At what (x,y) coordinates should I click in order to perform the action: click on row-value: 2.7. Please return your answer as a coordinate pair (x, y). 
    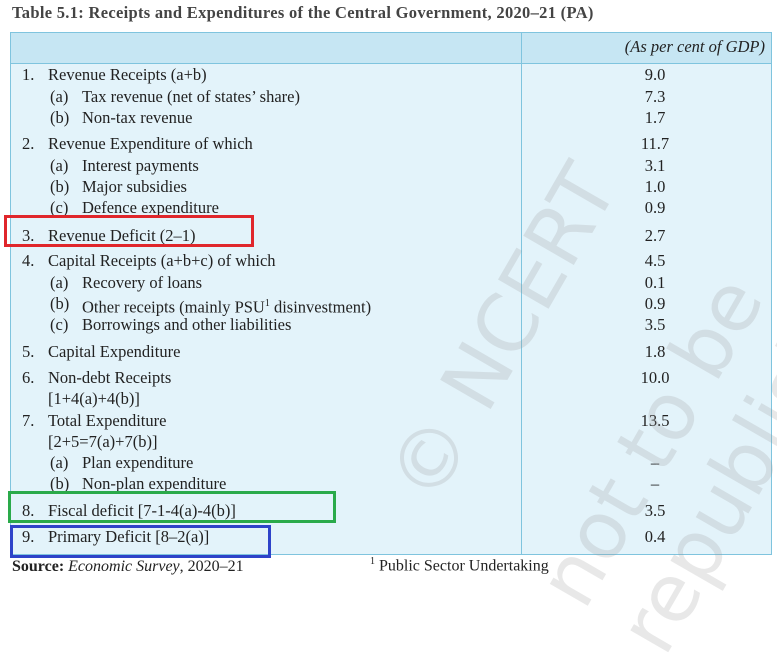
    Looking at the image, I should click on (655, 235).